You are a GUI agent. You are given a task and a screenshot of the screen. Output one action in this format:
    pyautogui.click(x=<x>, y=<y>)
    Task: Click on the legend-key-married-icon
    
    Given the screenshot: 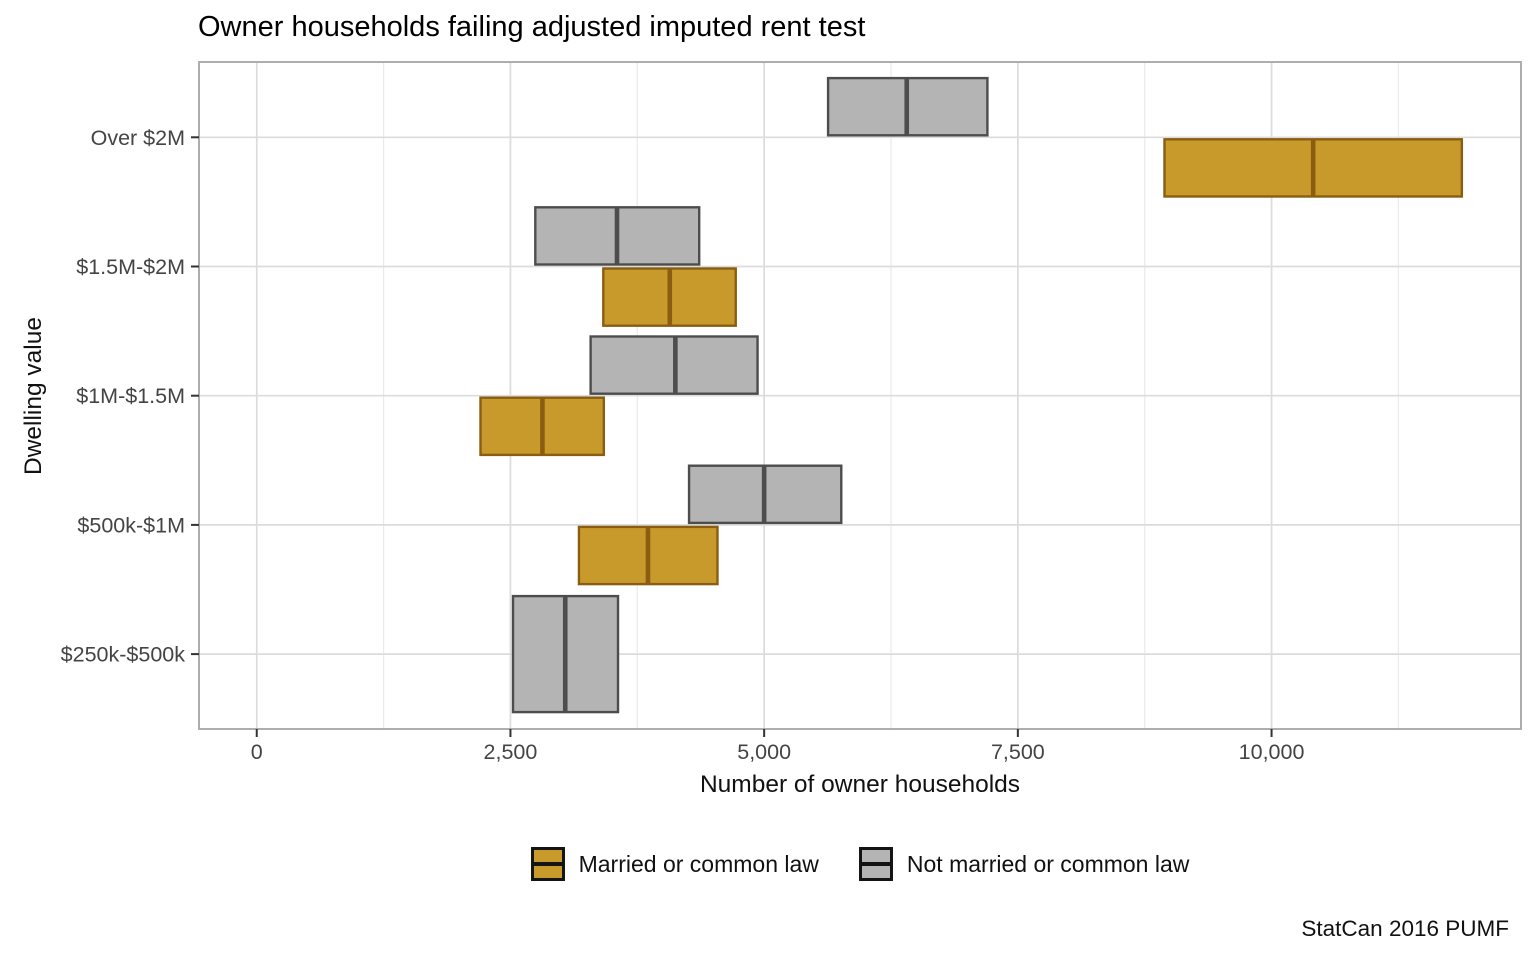 What is the action you would take?
    pyautogui.click(x=547, y=864)
    